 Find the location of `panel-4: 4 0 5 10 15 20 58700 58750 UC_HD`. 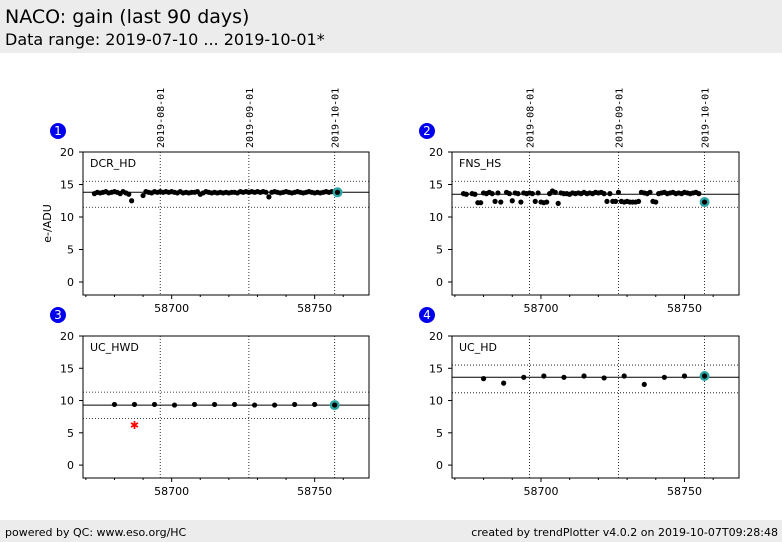

panel-4: 4 0 5 10 15 20 58700 58750 UC_HD is located at coordinates (579, 402).